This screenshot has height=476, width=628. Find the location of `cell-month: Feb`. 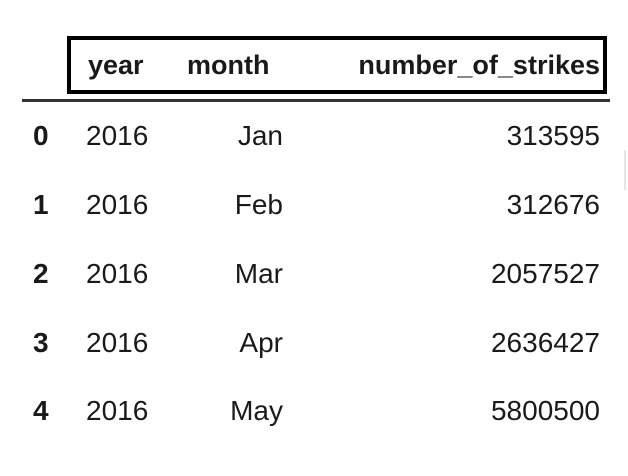

cell-month: Feb is located at coordinates (258, 204).